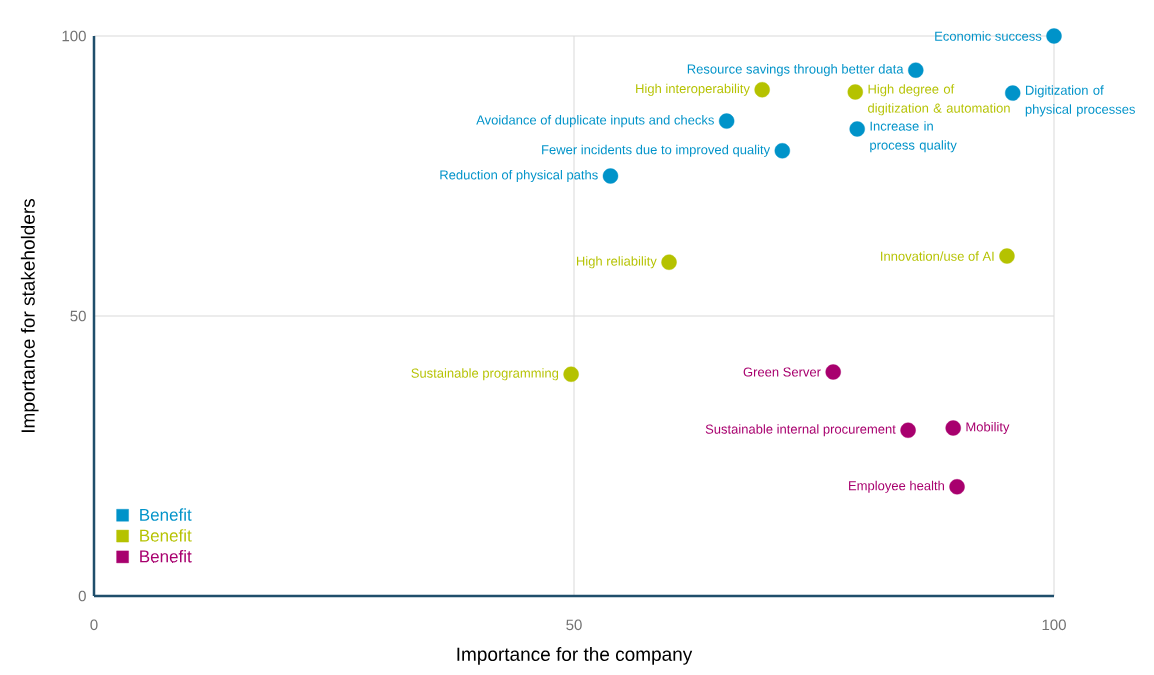  What do you see at coordinates (988, 428) in the screenshot?
I see `annotation: Mobility` at bounding box center [988, 428].